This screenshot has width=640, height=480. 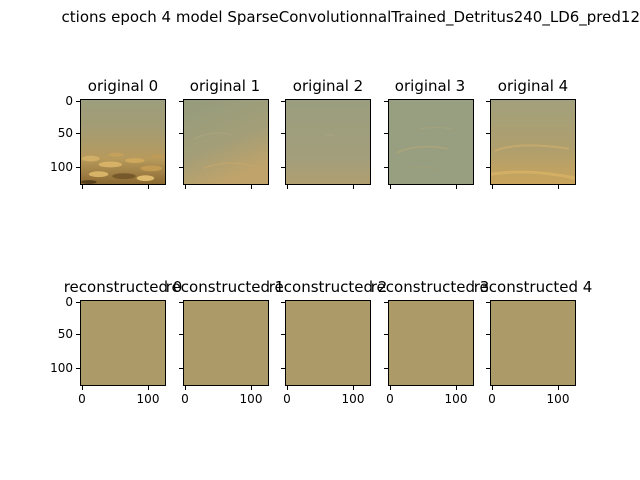 I want to click on panel-title-reconstructed-1: reconstructed 1, so click(x=225, y=287).